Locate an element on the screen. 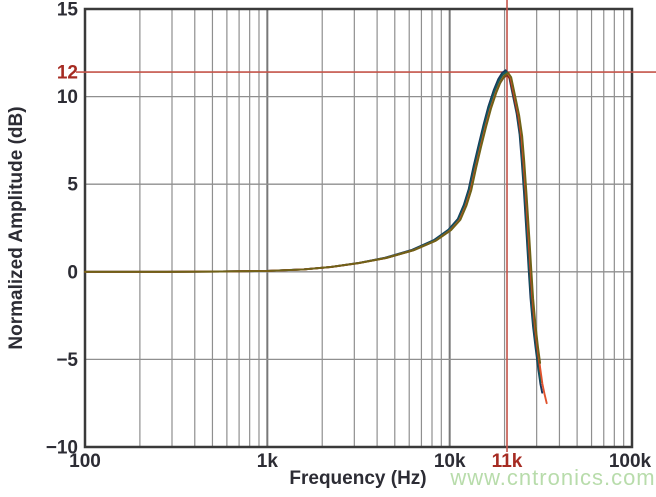 Image resolution: width=656 pixels, height=497 pixels. y-tick-label: 12 is located at coordinates (67, 73).